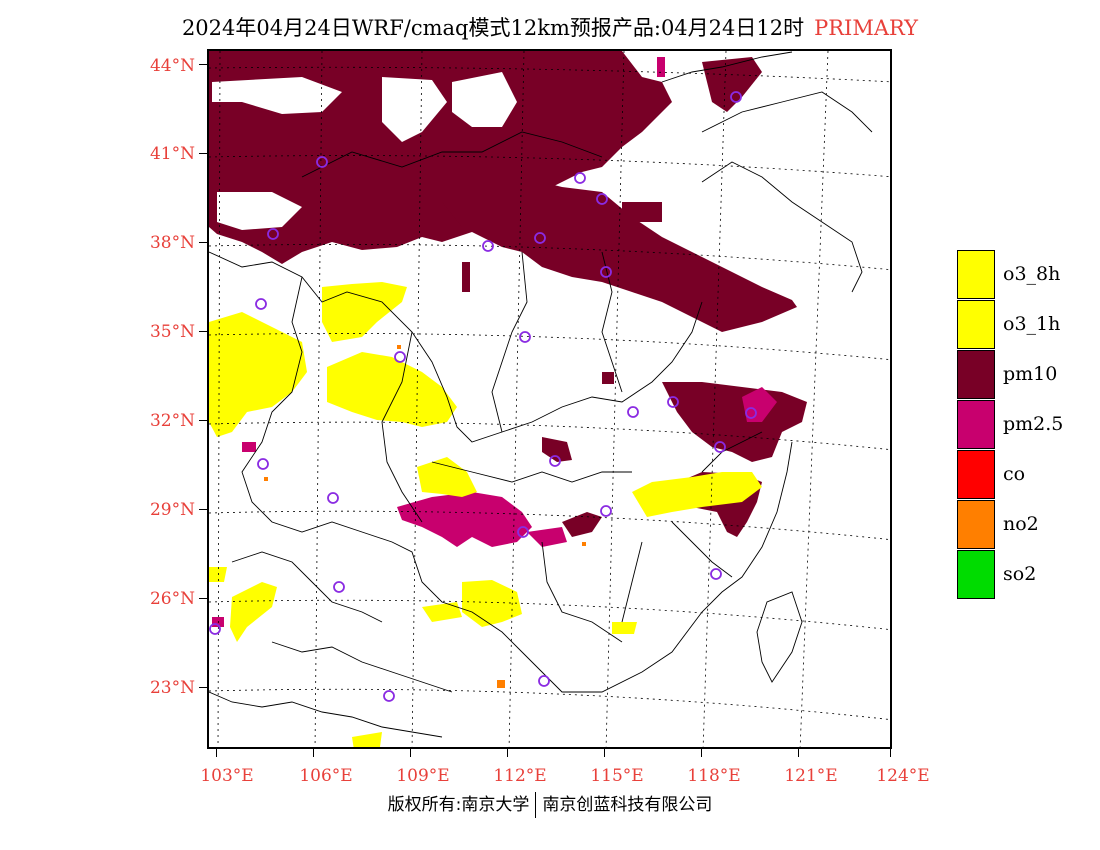 This screenshot has width=1100, height=850. What do you see at coordinates (1033, 424) in the screenshot?
I see `legend-label: pm2.5` at bounding box center [1033, 424].